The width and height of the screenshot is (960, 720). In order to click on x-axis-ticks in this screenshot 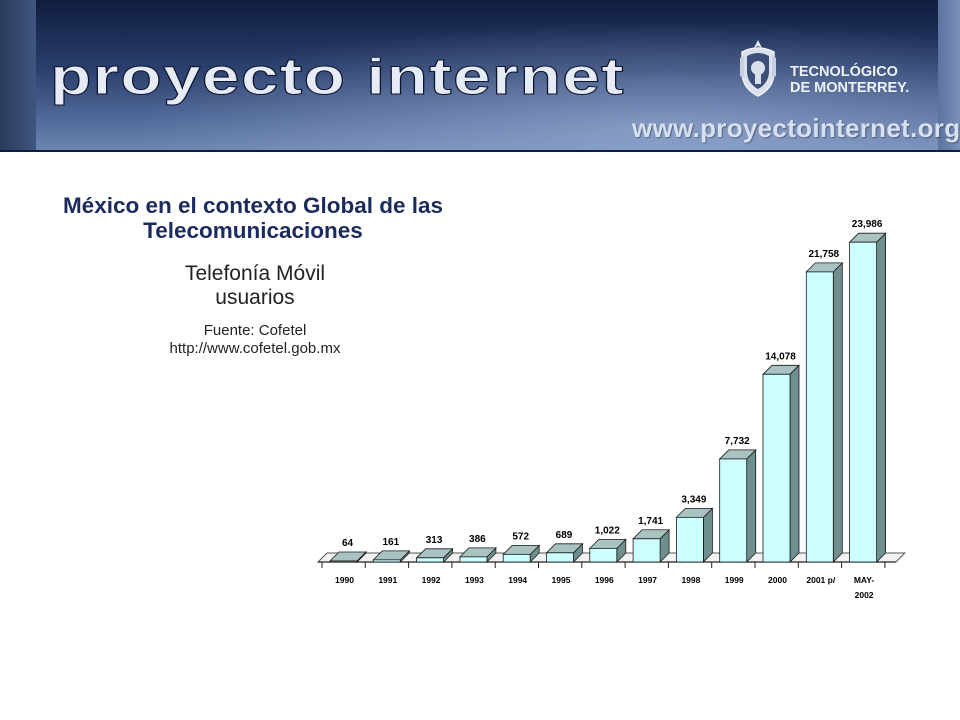, I will do `click(603, 565)`.